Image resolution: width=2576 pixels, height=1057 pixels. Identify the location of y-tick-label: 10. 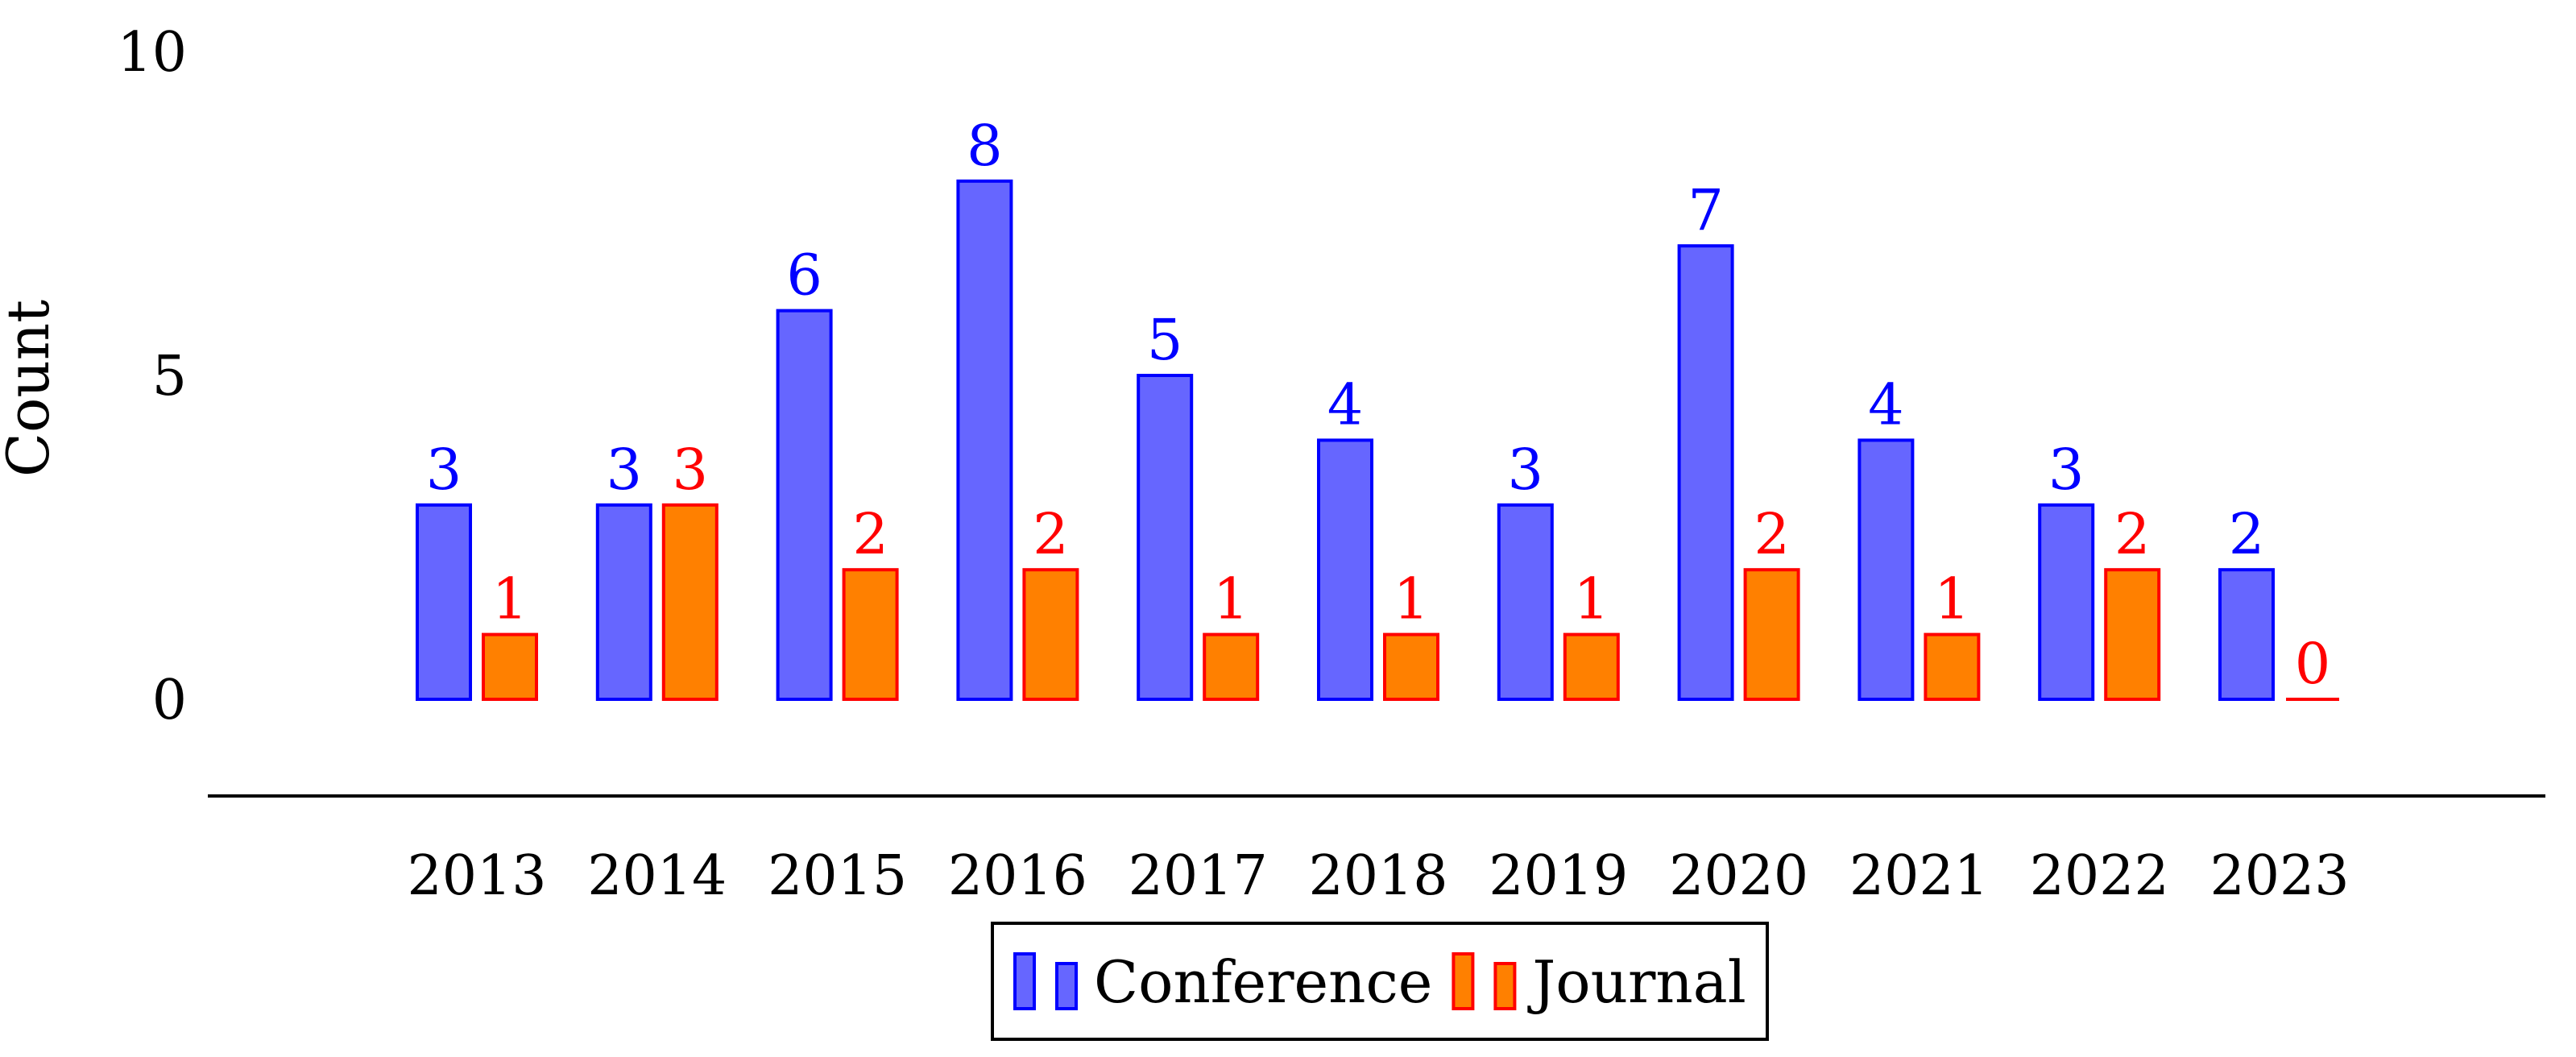
(152, 53).